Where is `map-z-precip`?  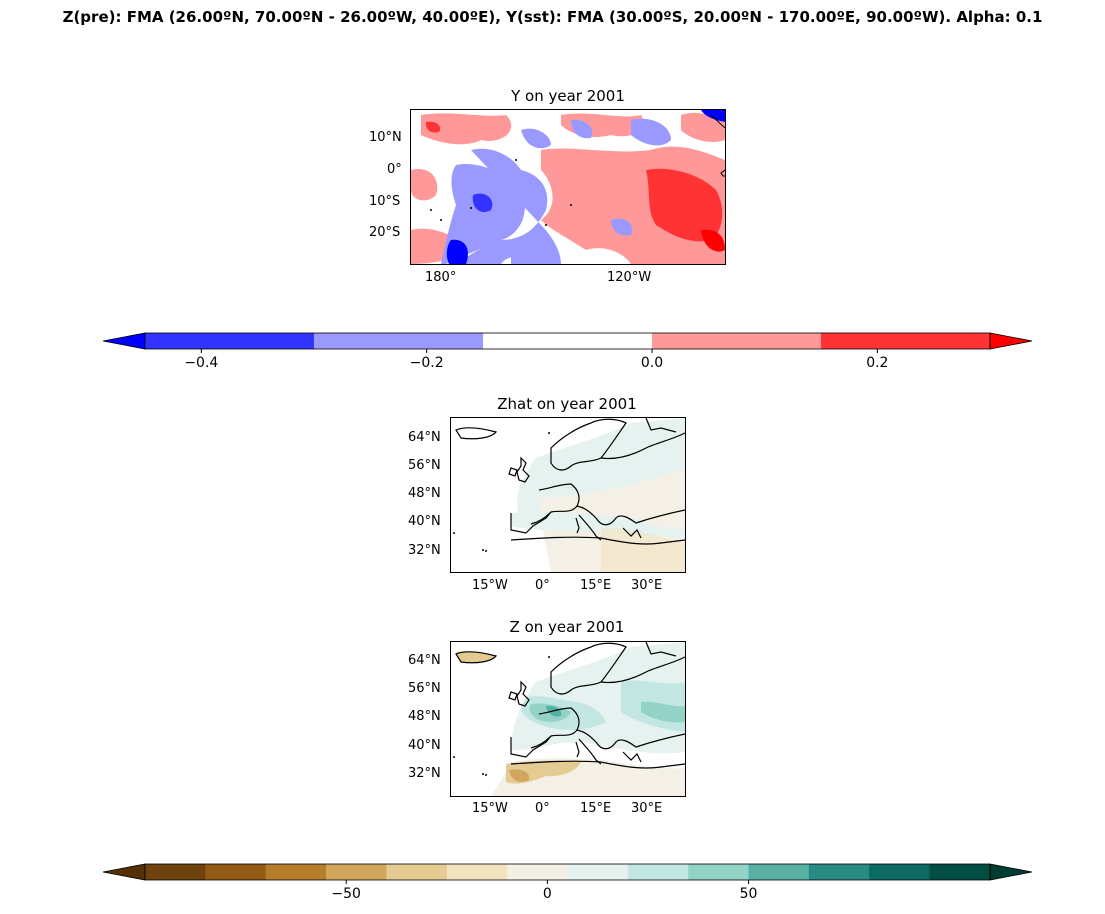 map-z-precip is located at coordinates (568, 719).